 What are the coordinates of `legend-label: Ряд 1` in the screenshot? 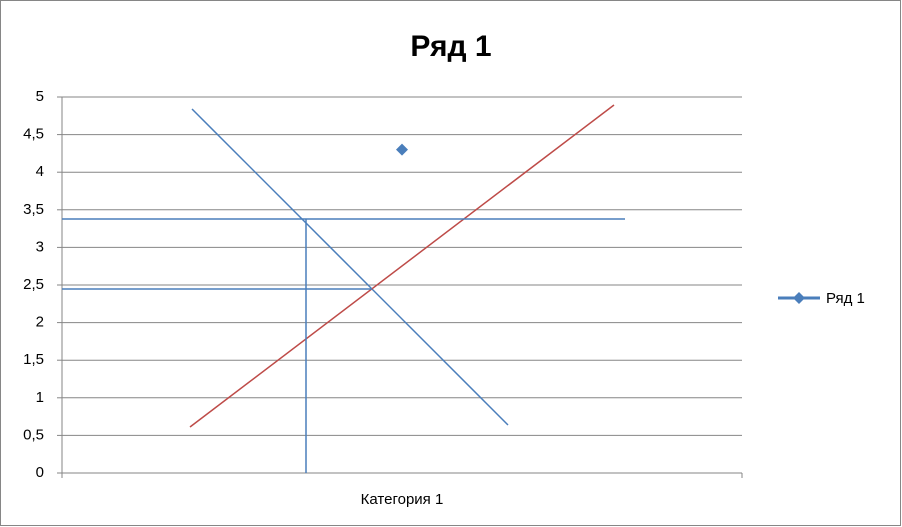 It's located at (845, 298).